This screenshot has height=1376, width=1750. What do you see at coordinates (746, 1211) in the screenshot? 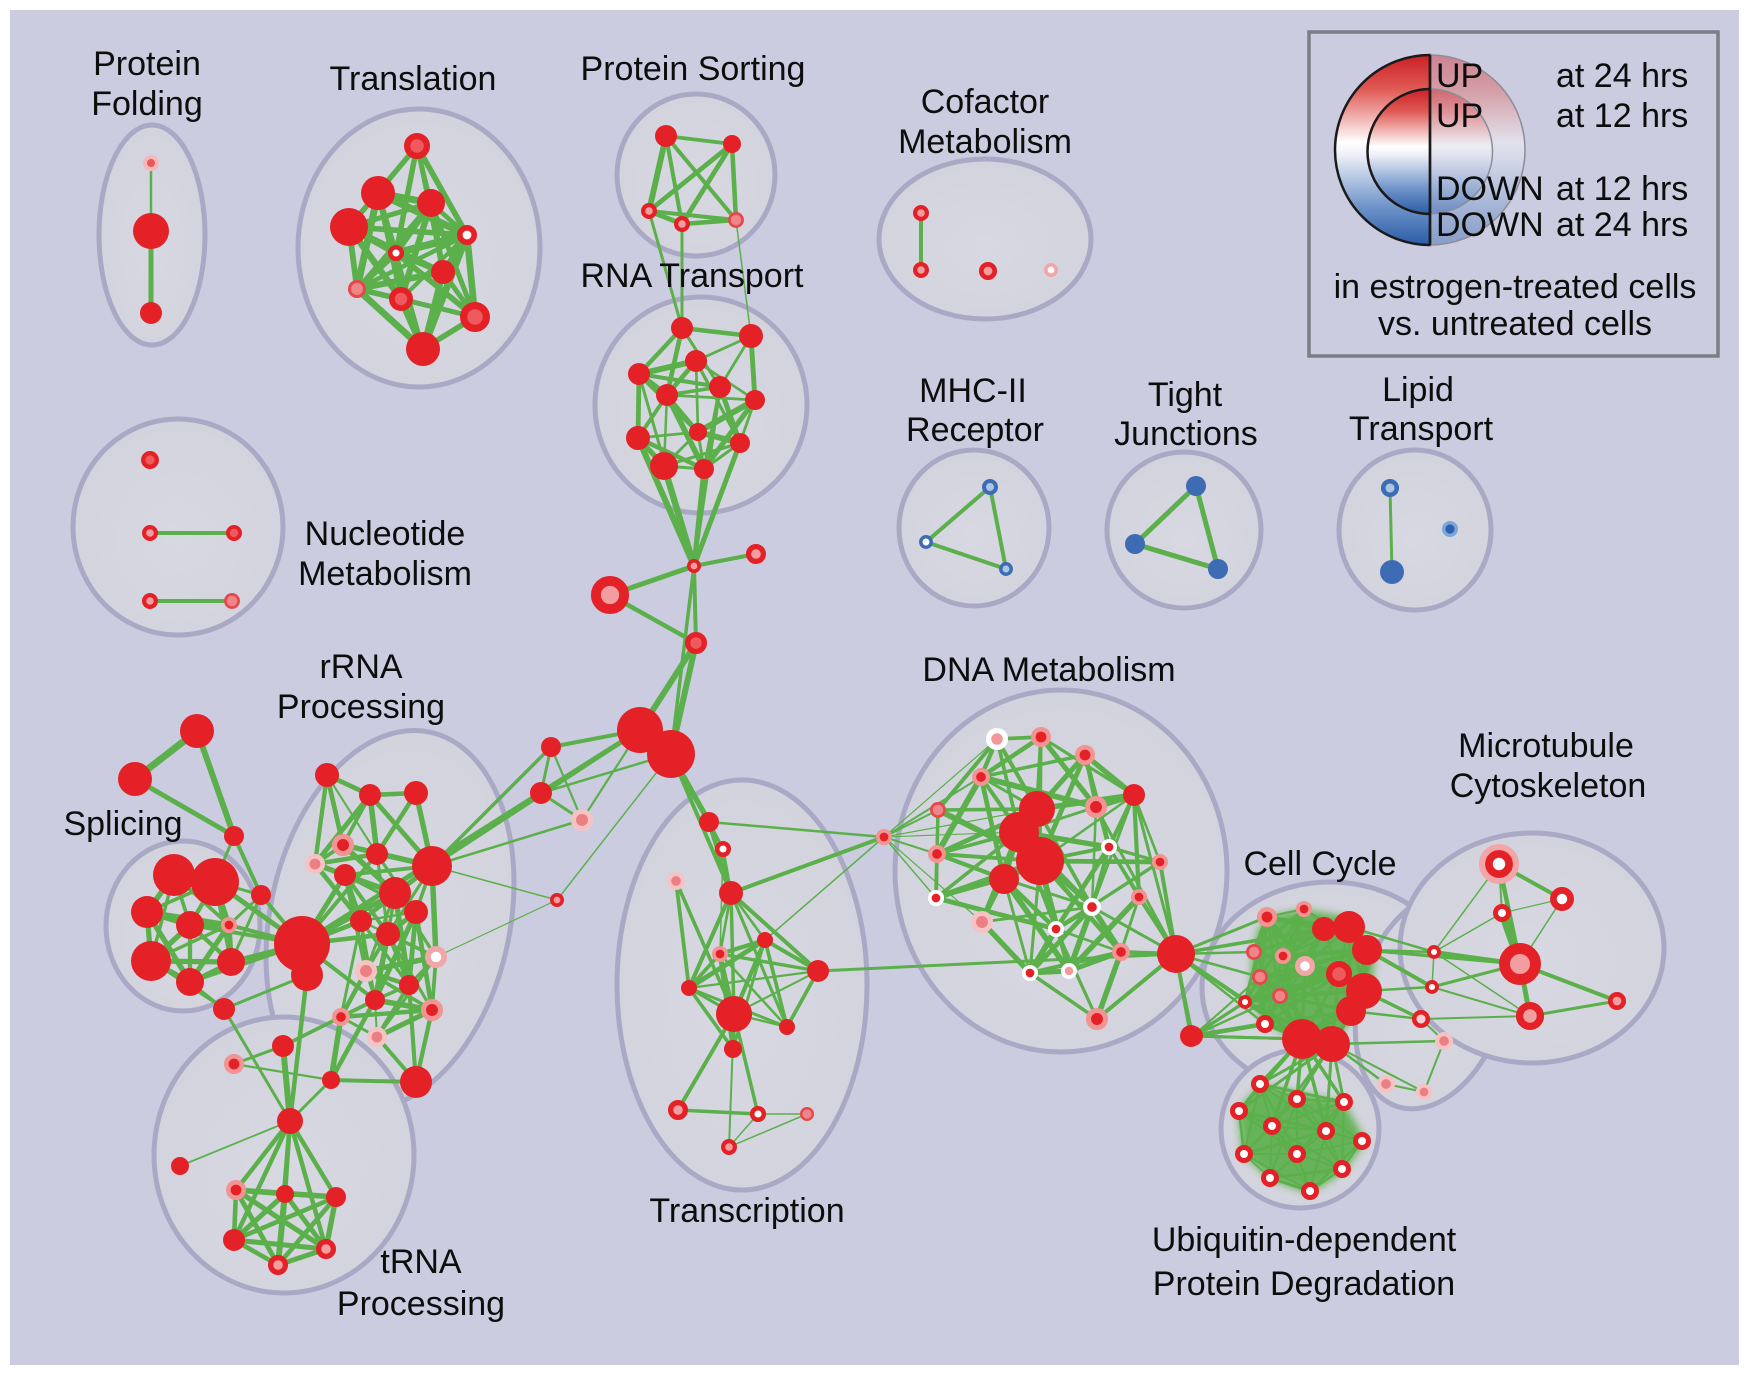
I see `svg-text: Transcription` at bounding box center [746, 1211].